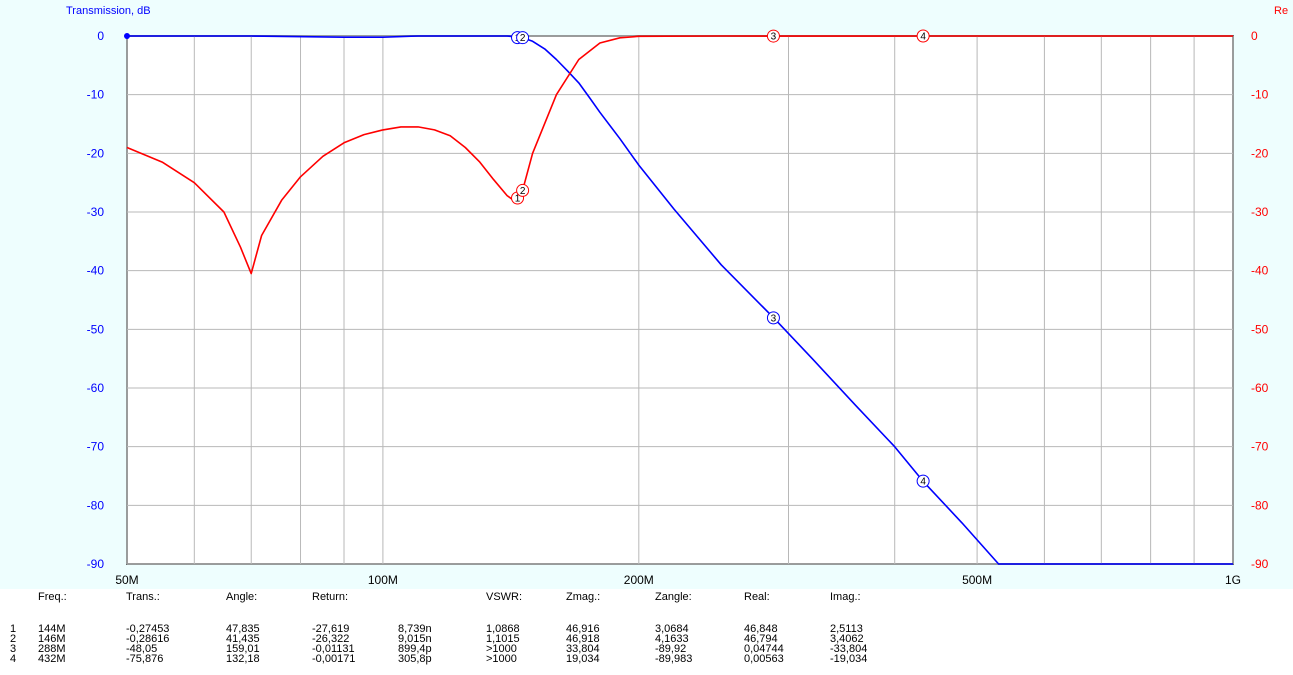  Describe the element at coordinates (148, 639) in the screenshot. I see `table-cell: -0,28616` at that location.